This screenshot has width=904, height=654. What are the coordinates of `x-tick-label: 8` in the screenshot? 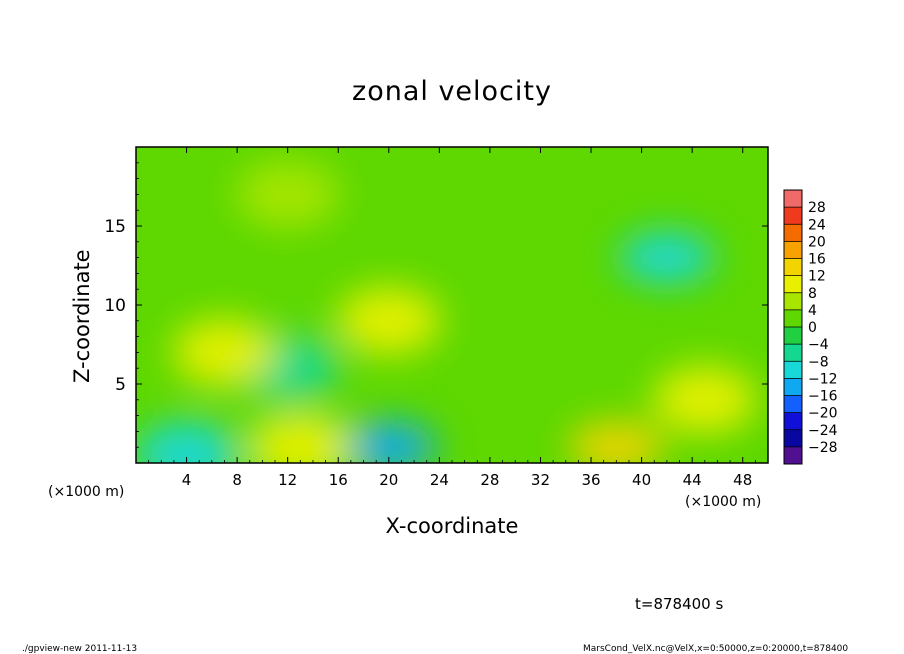 It's located at (237, 480).